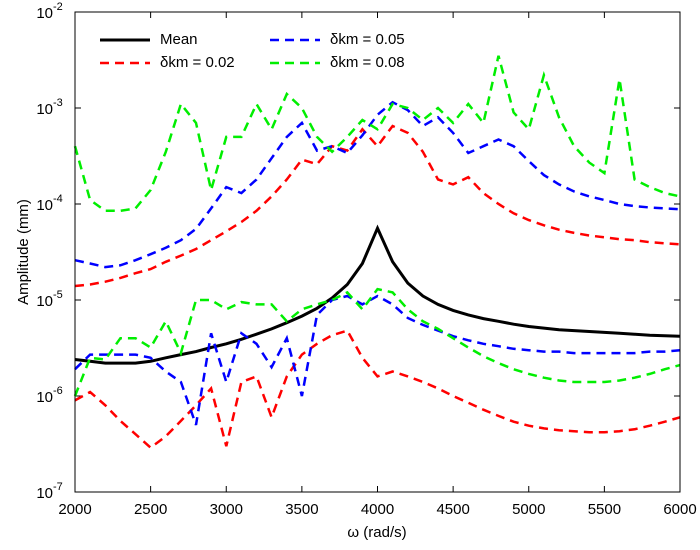 The image size is (700, 550). What do you see at coordinates (179, 39) in the screenshot?
I see `legend-label: Mean` at bounding box center [179, 39].